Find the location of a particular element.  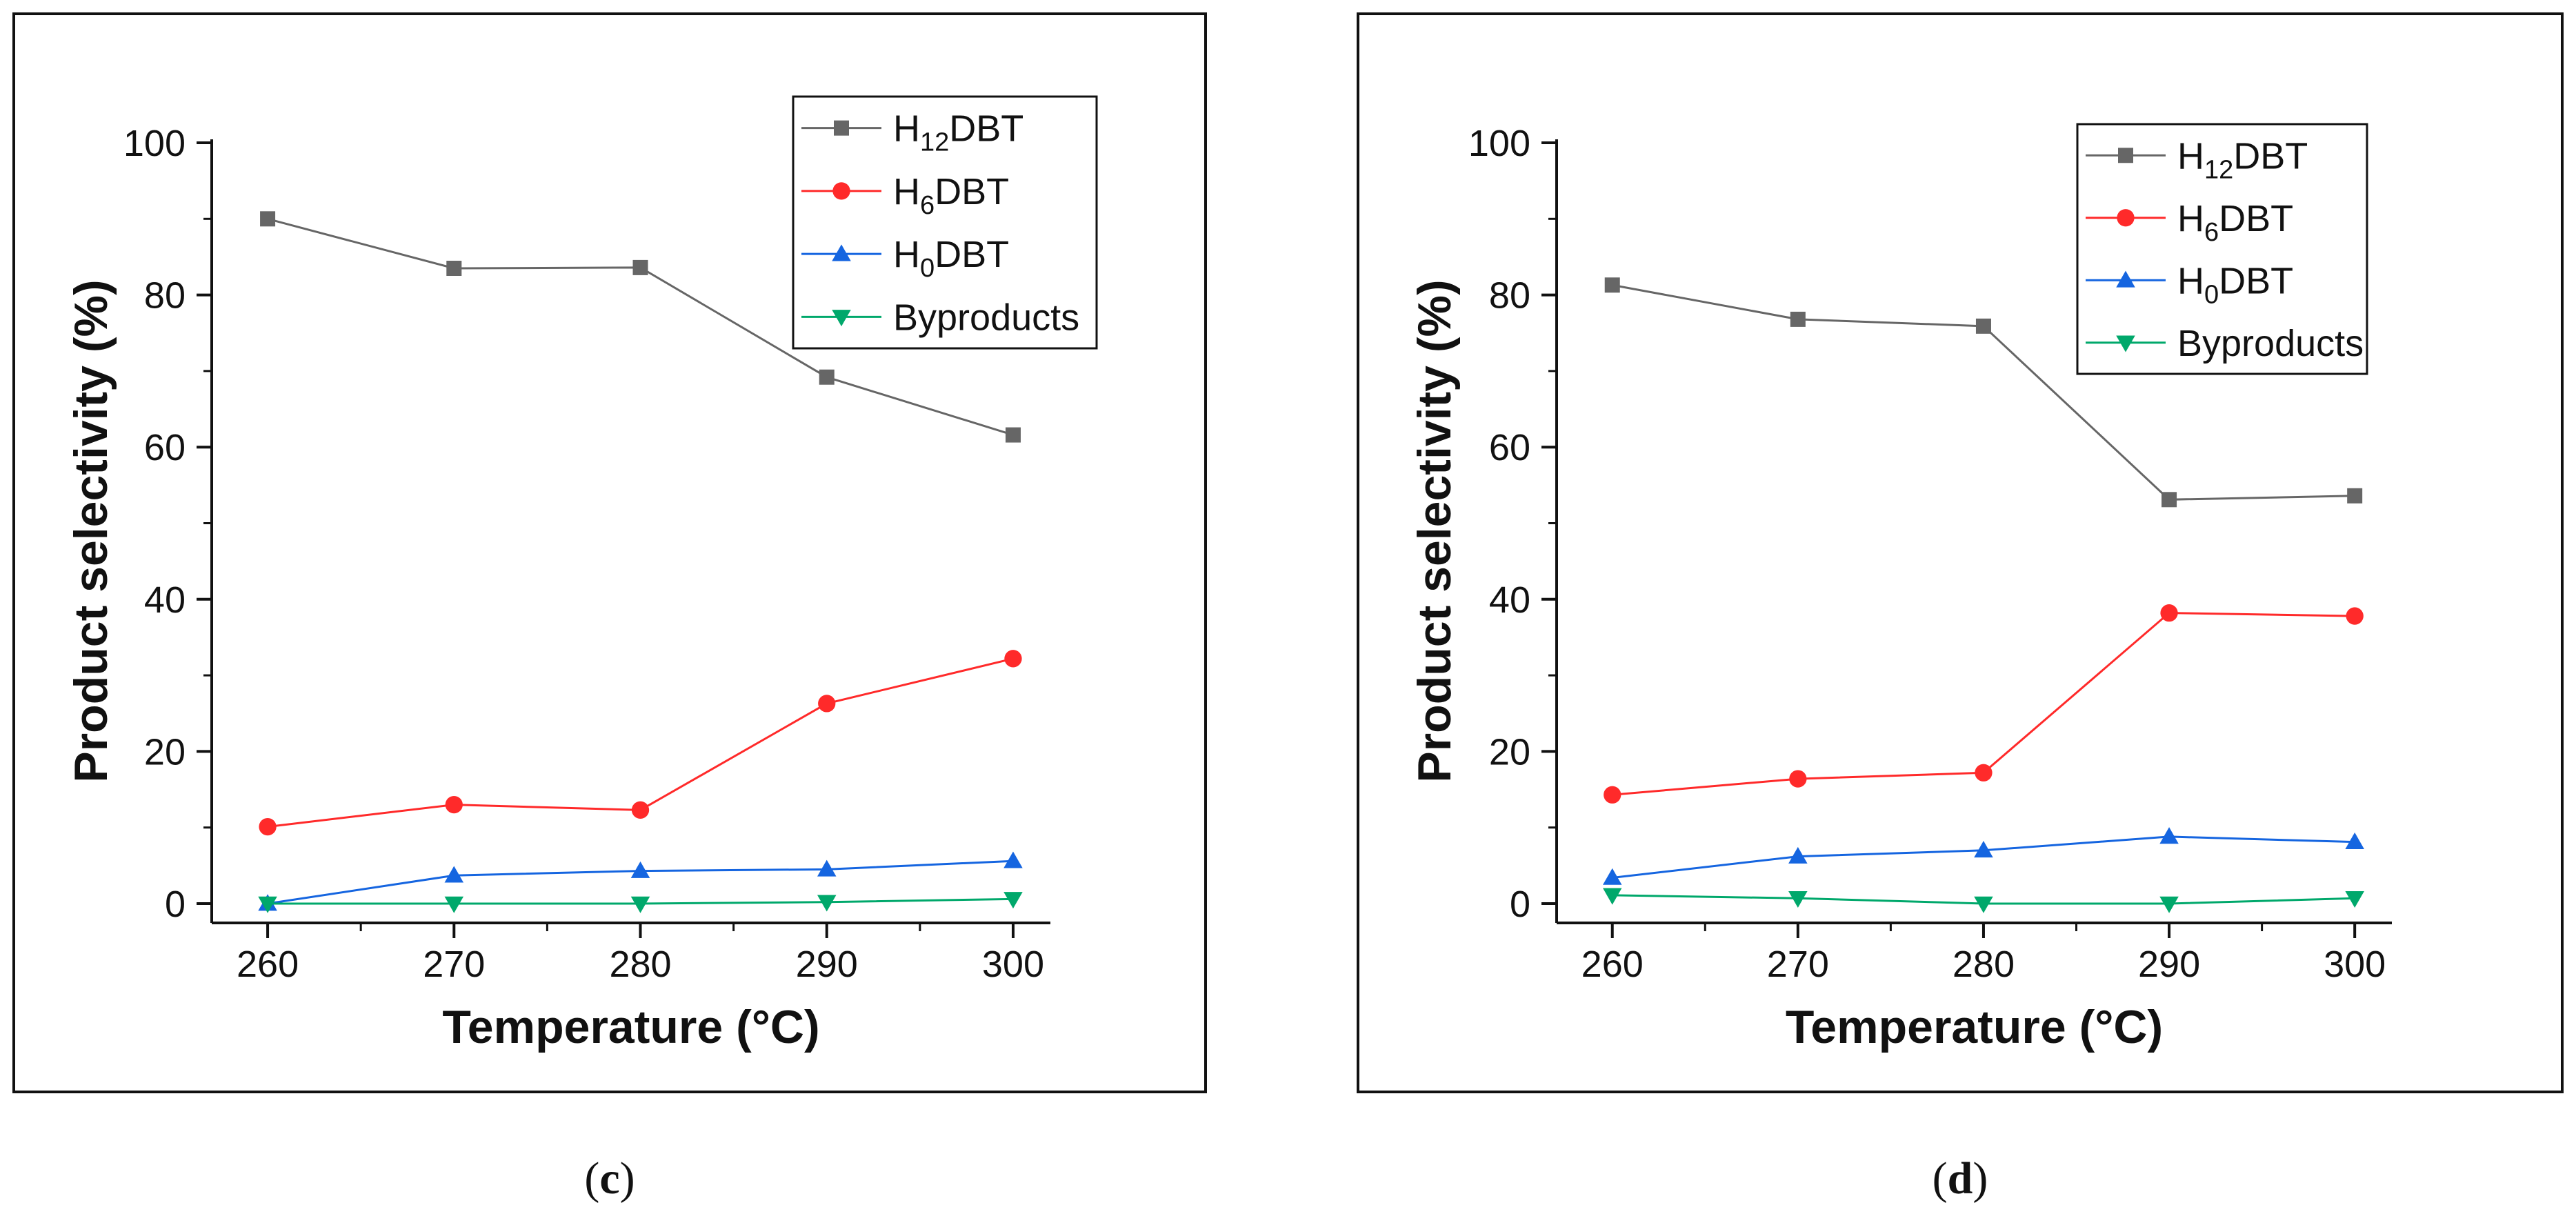

legend: H12DBT H6DBT H0DBT Byproducts is located at coordinates (945, 222).